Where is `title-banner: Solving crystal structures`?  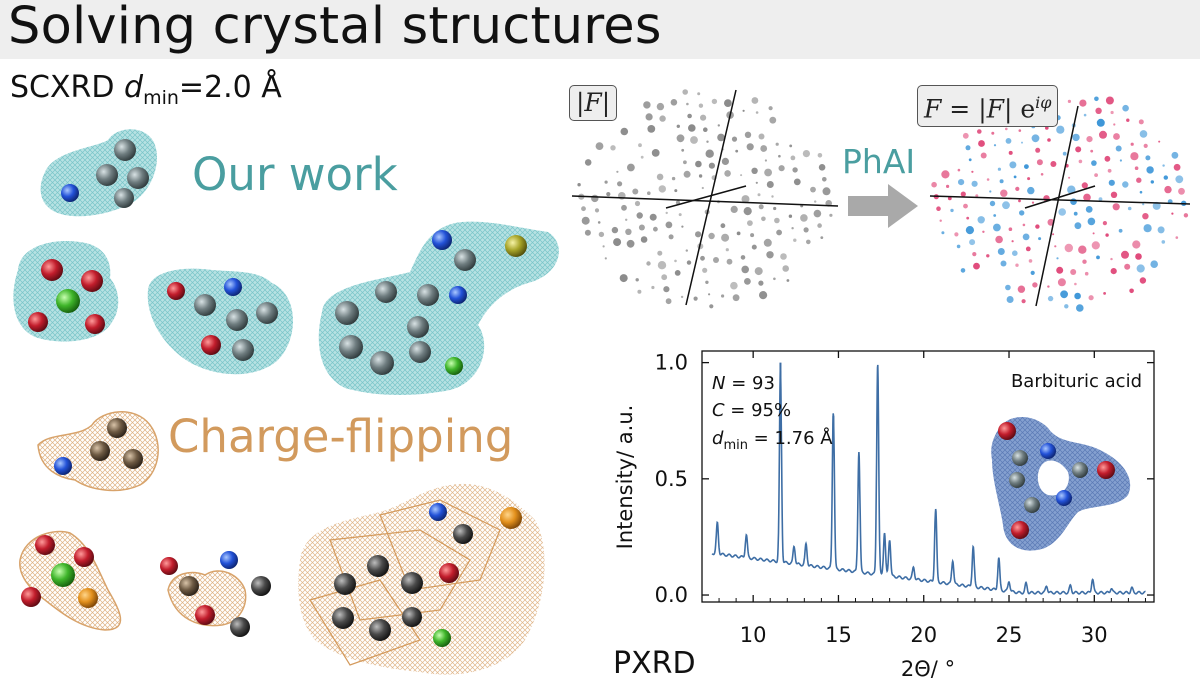
title-banner: Solving crystal structures is located at coordinates (600, 29).